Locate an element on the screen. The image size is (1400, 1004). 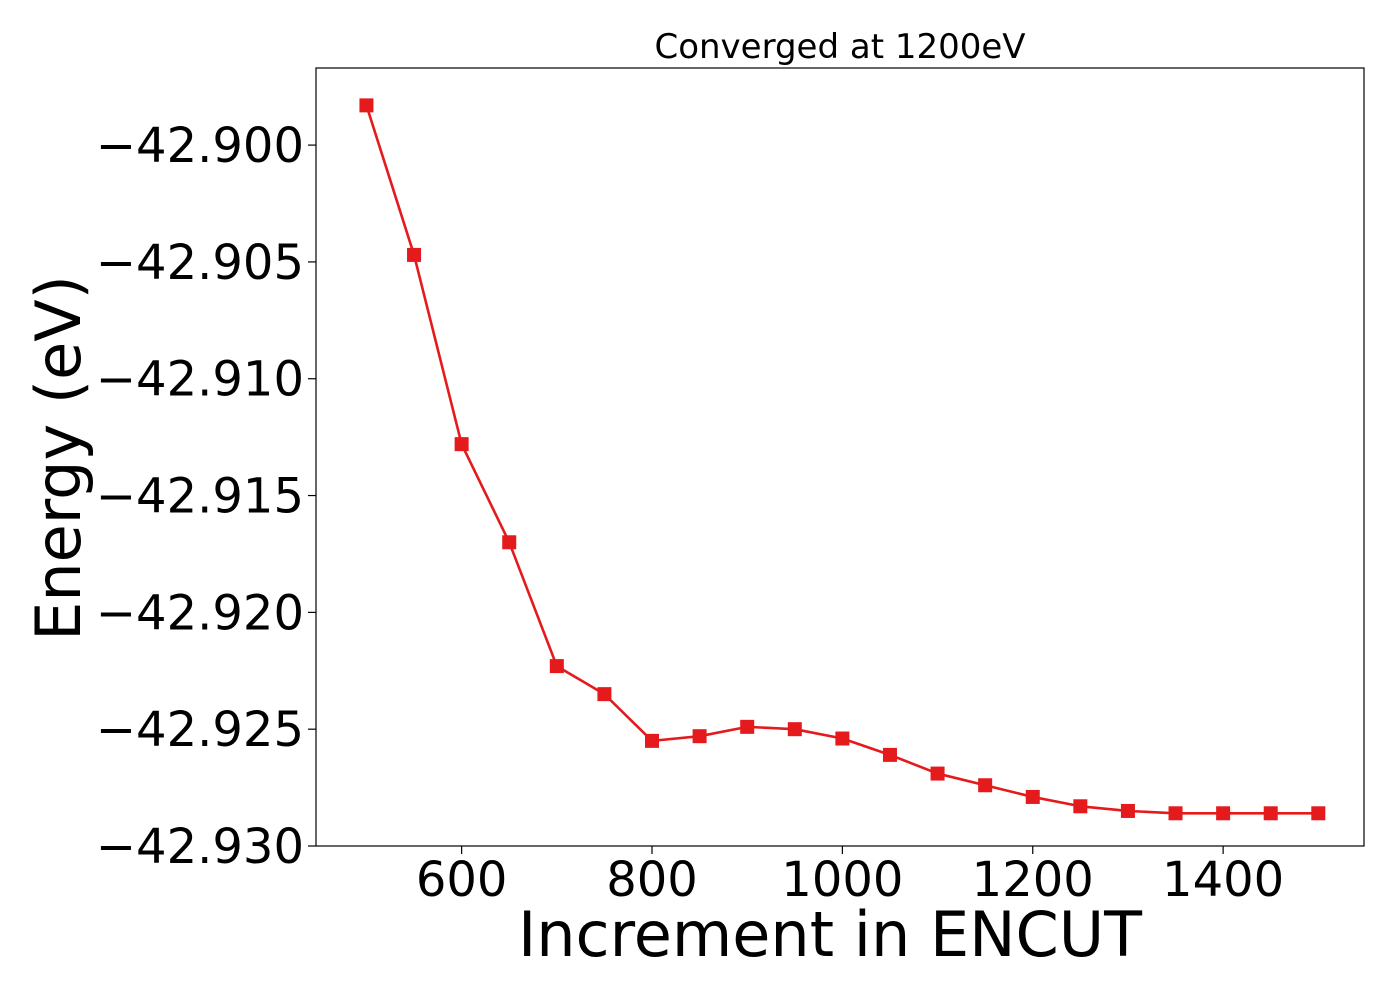
x-tick-label: 1400 is located at coordinates (1223, 880).